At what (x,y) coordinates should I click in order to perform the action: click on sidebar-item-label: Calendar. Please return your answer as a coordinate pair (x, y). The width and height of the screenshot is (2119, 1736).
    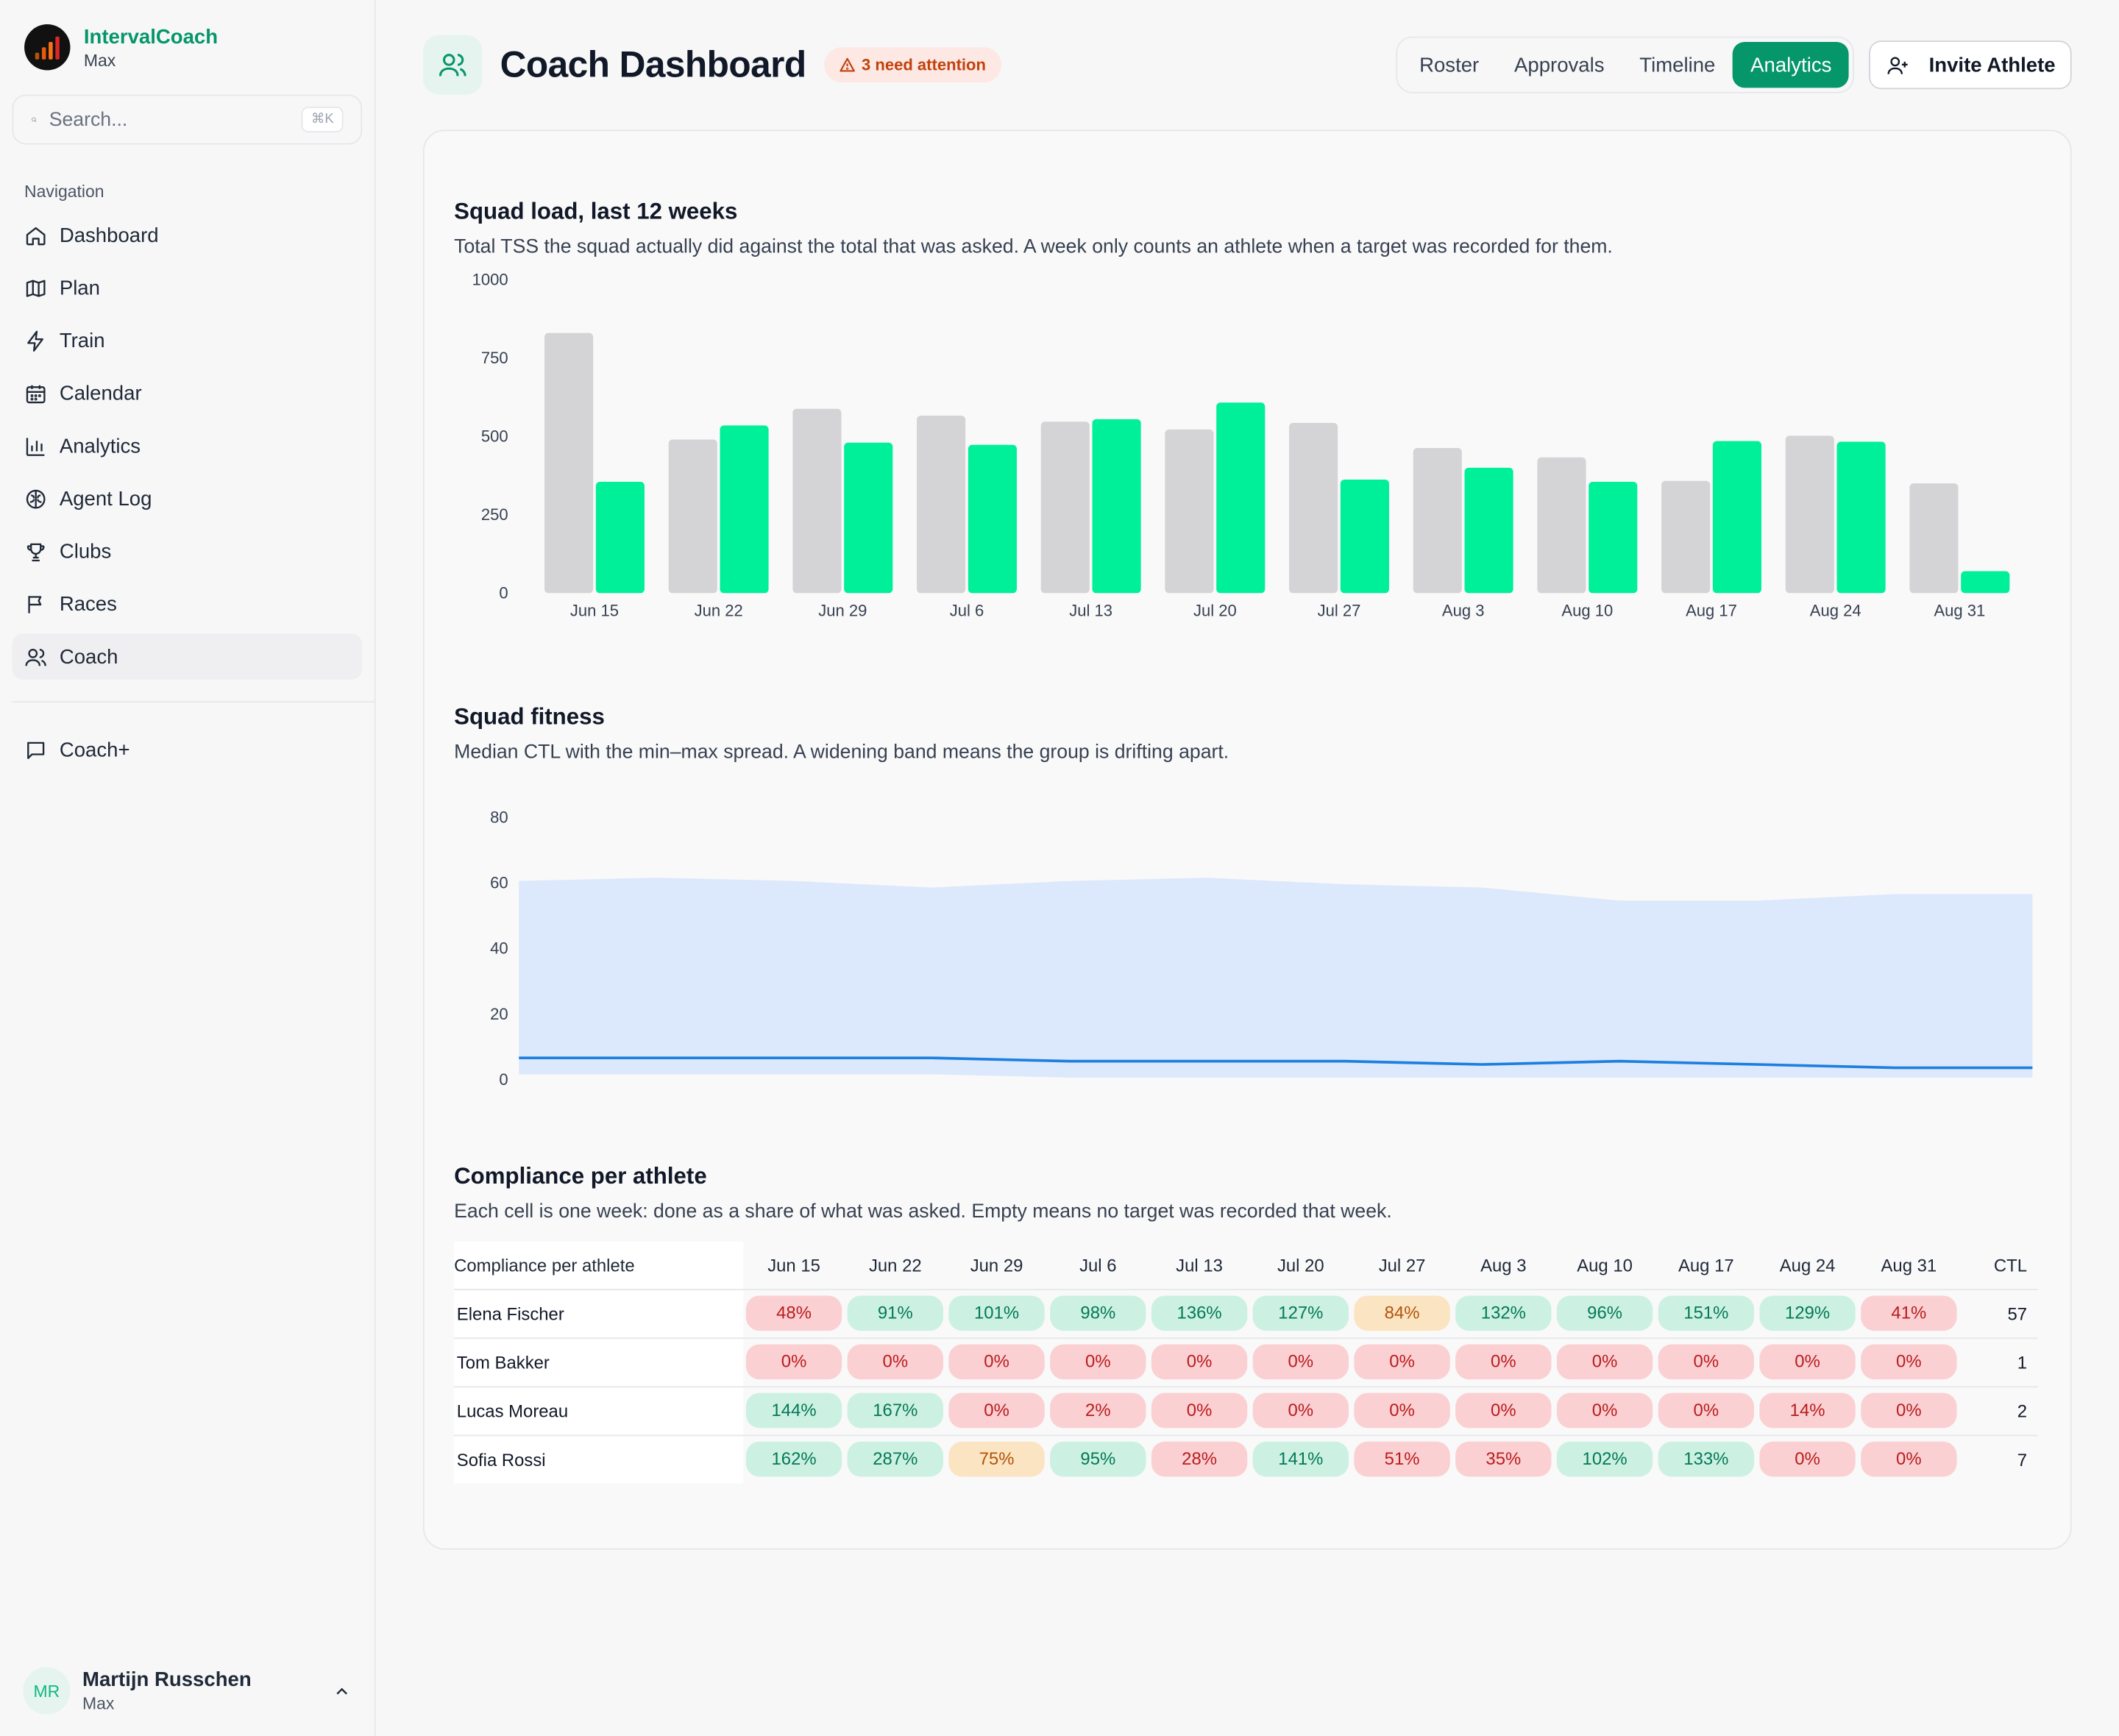
    Looking at the image, I should click on (101, 393).